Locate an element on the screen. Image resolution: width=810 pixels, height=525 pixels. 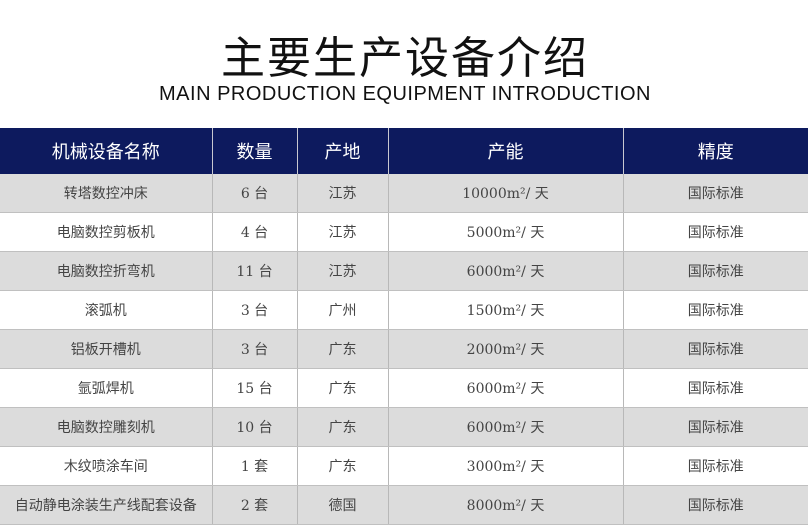
cell-name: 滚弧机 is located at coordinates (106, 310).